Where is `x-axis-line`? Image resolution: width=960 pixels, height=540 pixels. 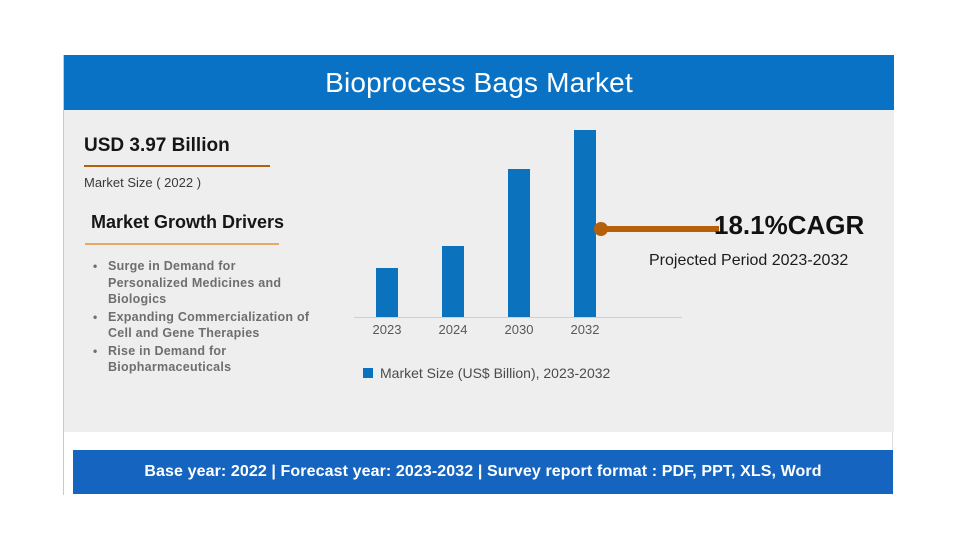 x-axis-line is located at coordinates (518, 317).